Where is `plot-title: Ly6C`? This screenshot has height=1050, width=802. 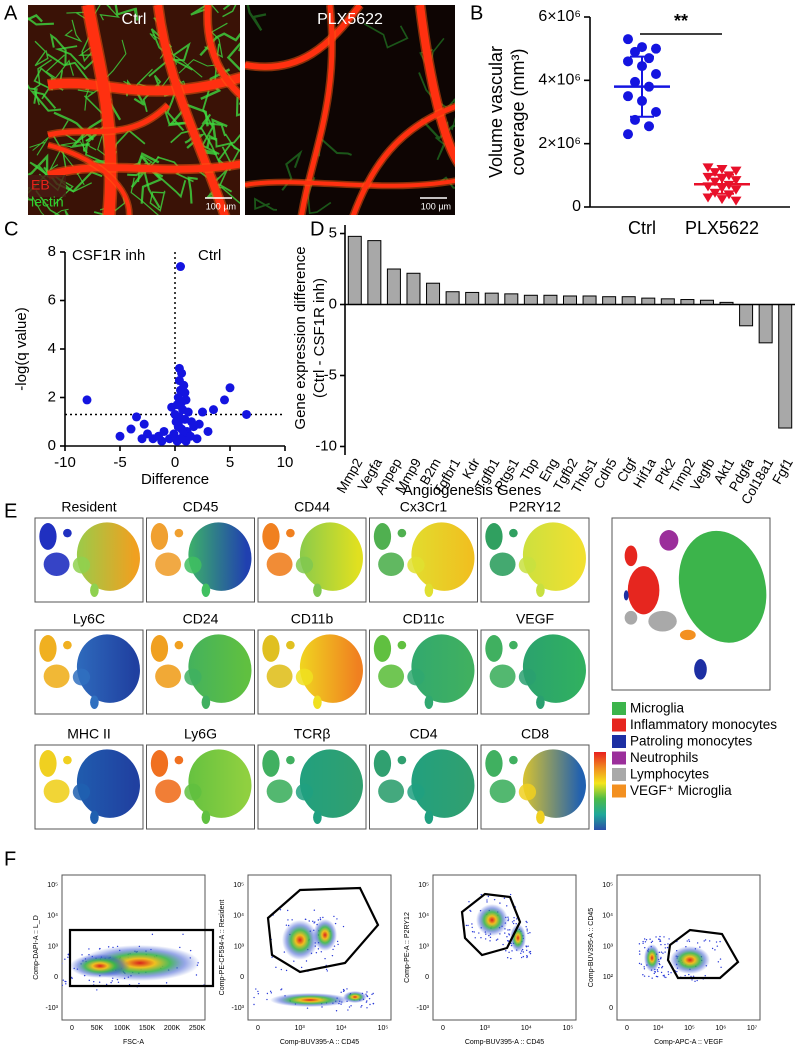
plot-title: Ly6C is located at coordinates (89, 619).